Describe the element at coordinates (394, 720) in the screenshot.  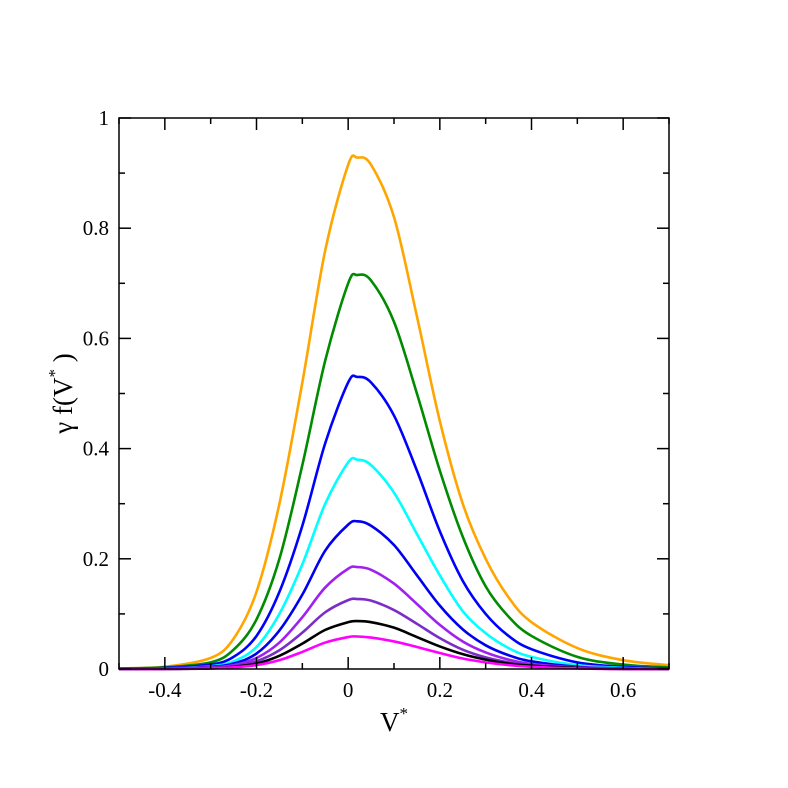
I see `x-axis-label: V*` at that location.